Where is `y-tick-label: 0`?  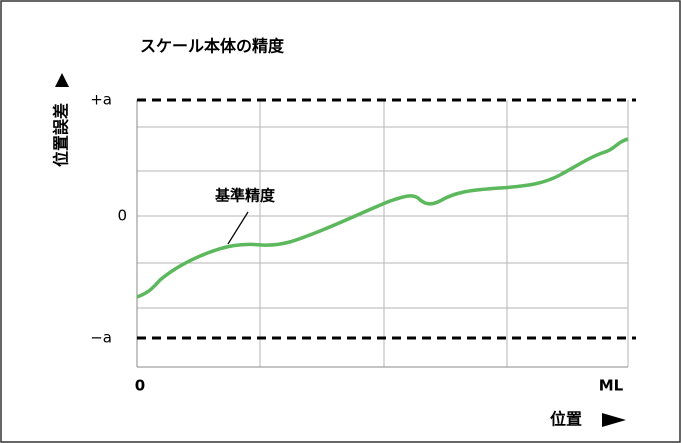
y-tick-label: 0 is located at coordinates (122, 216).